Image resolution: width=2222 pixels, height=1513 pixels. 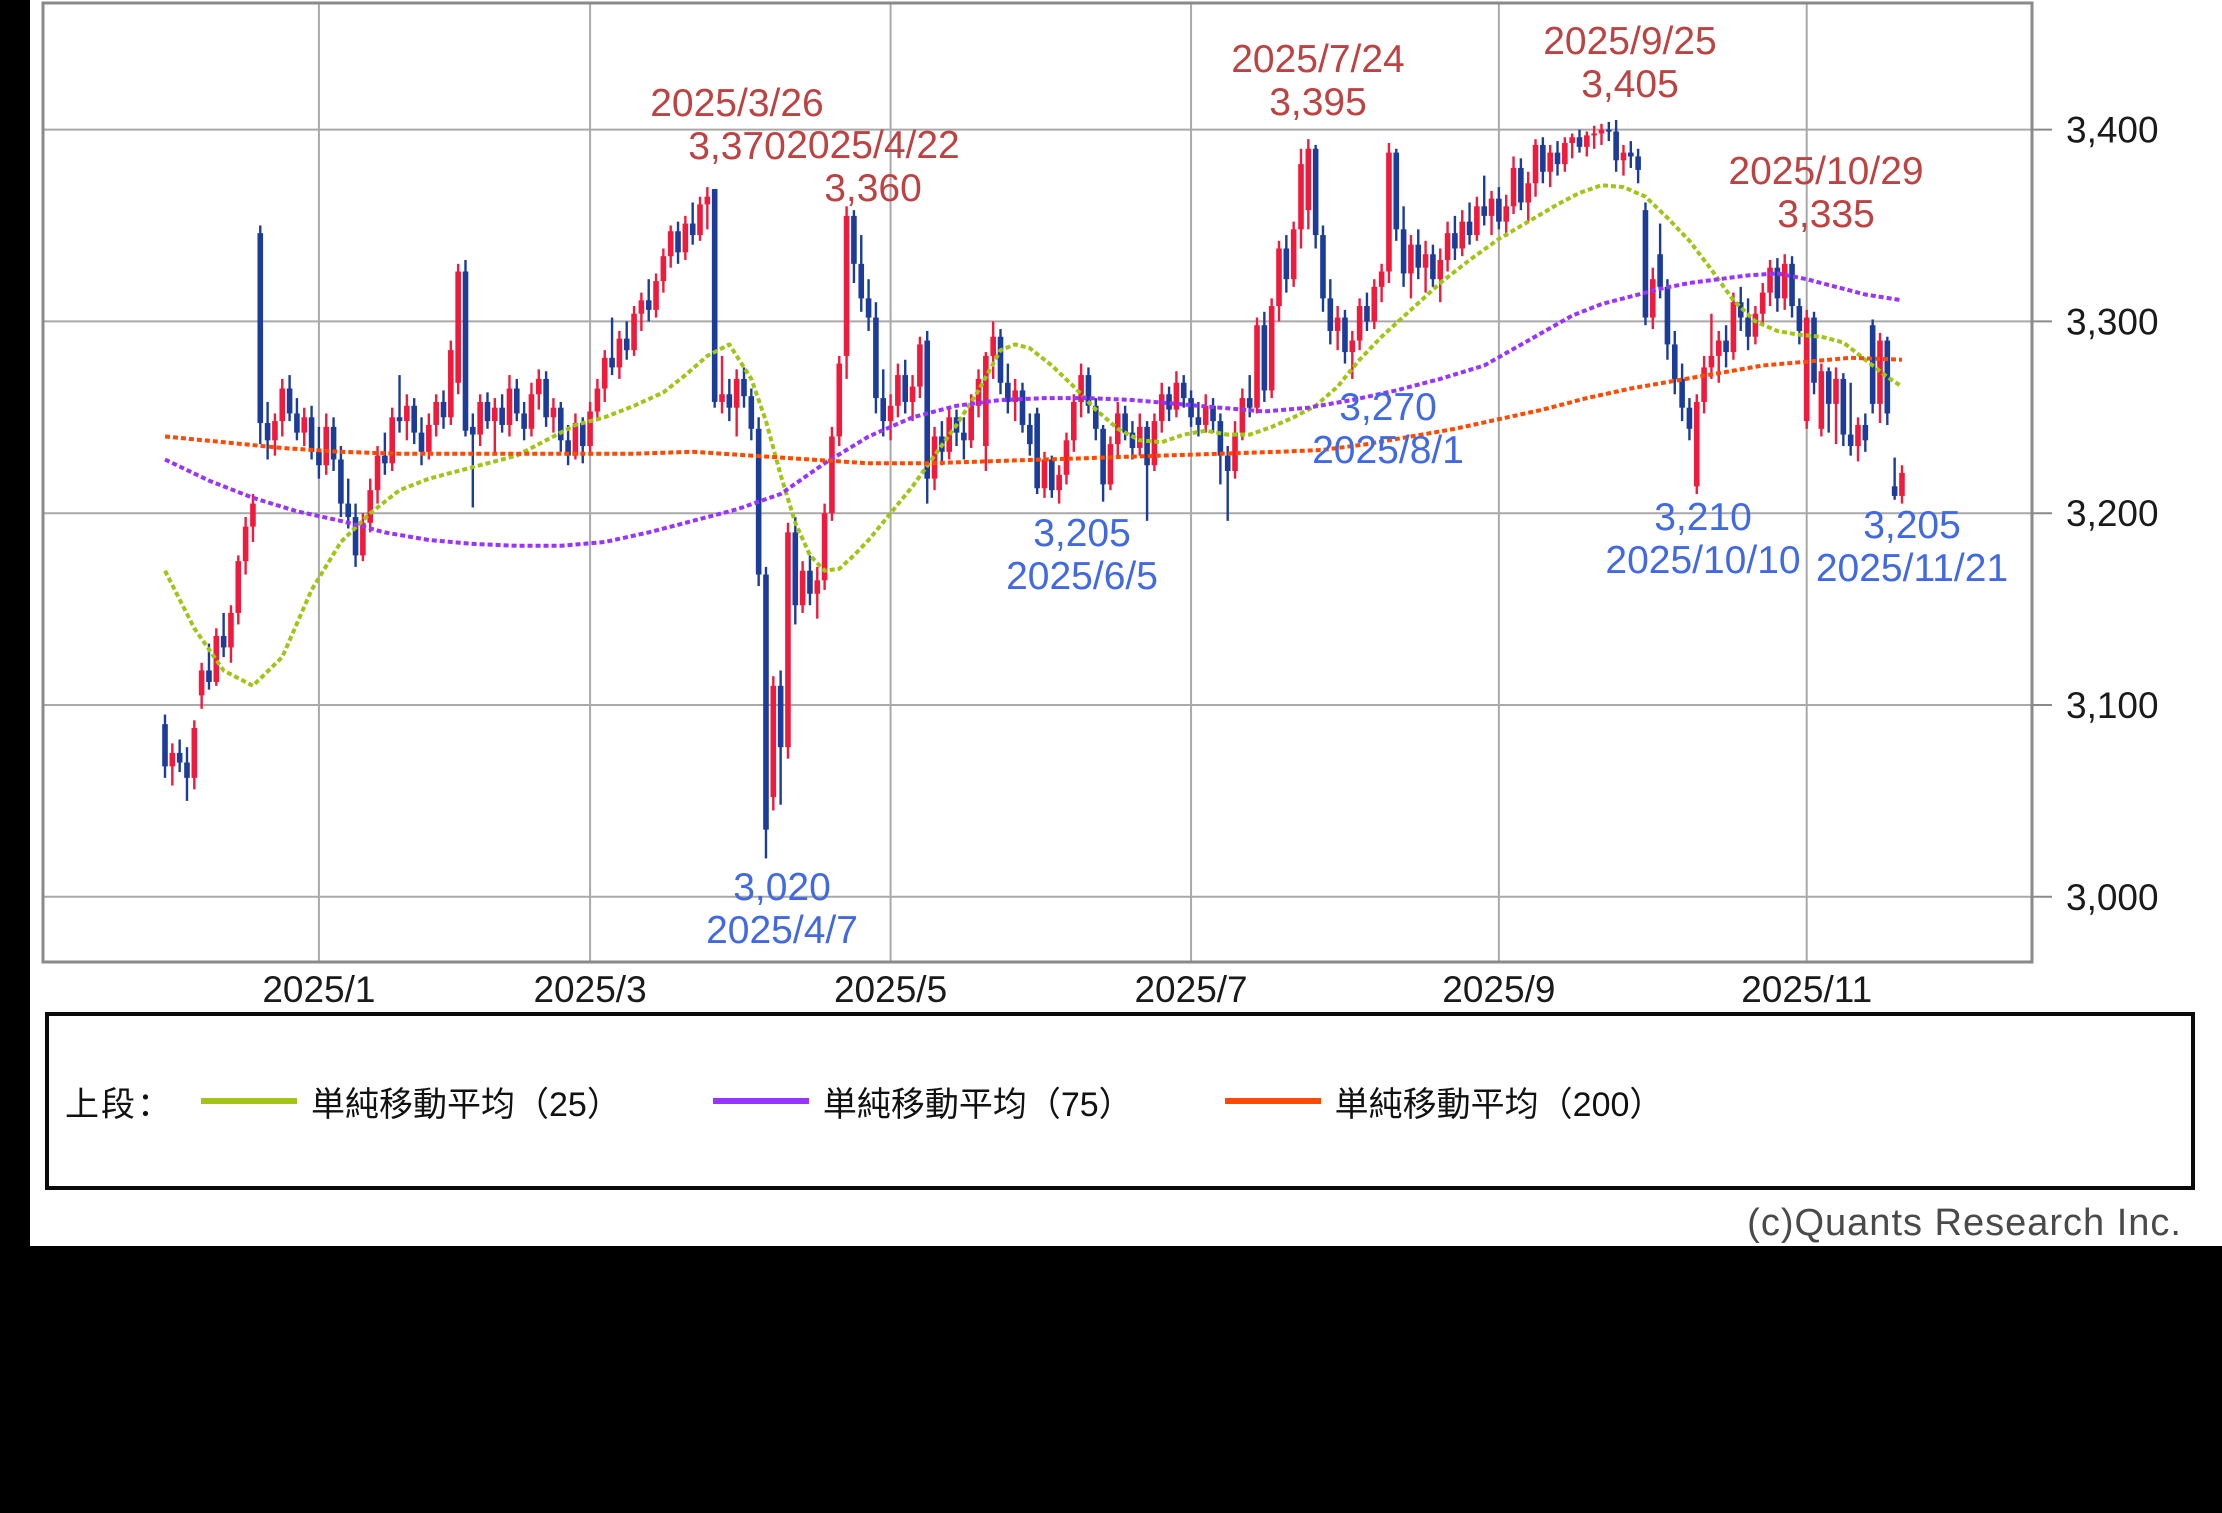 I want to click on y-axis-label: 3,400, so click(x=2112, y=130).